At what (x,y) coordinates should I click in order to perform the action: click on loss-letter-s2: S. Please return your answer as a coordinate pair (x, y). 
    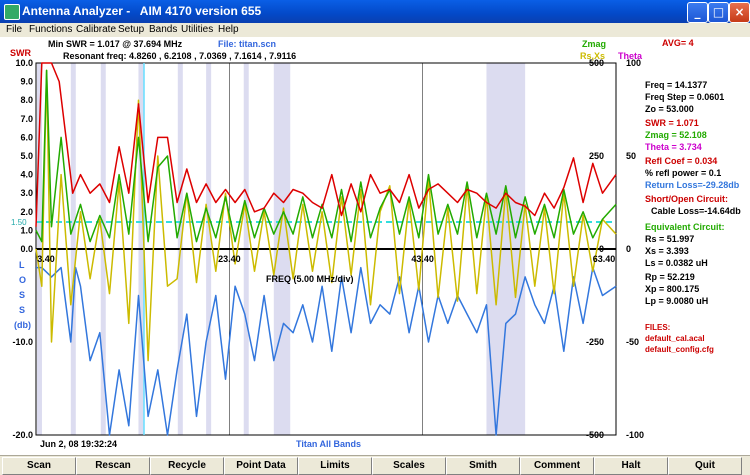
    Looking at the image, I should click on (22, 310).